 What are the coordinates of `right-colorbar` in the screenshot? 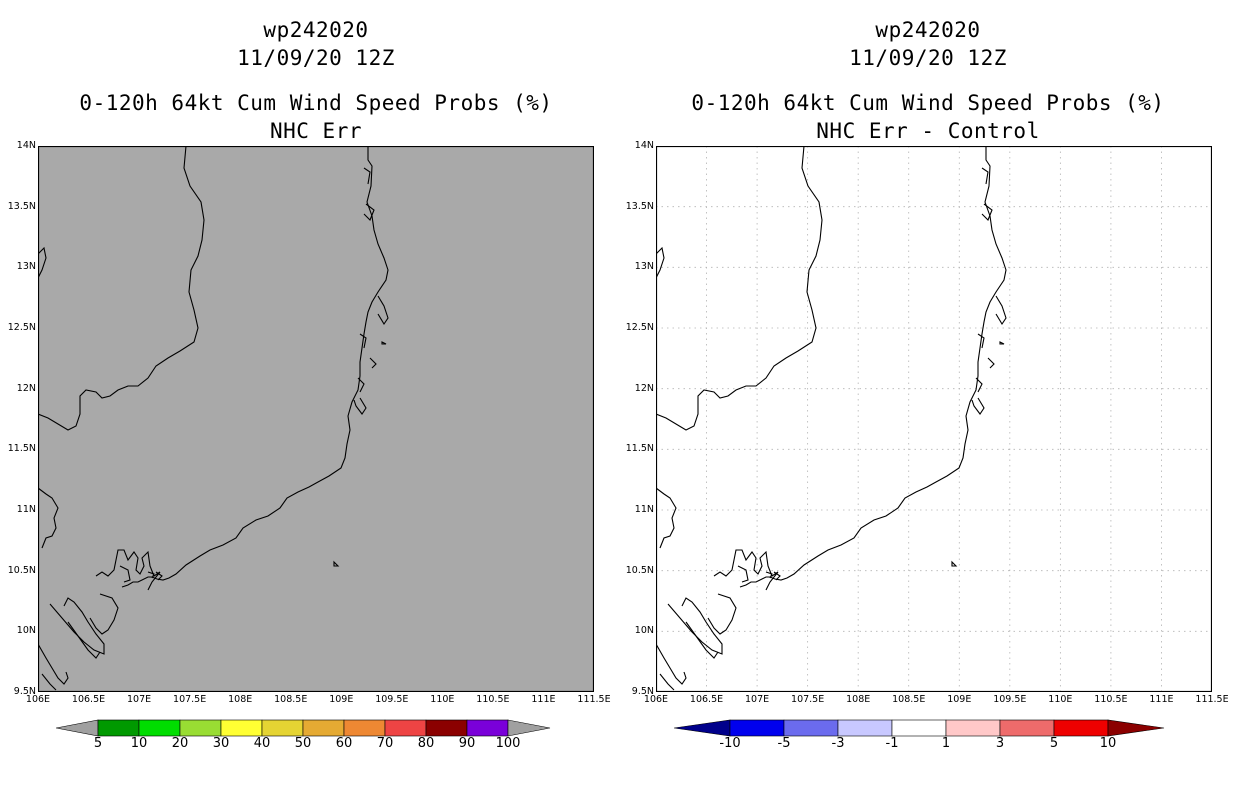 It's located at (919, 728).